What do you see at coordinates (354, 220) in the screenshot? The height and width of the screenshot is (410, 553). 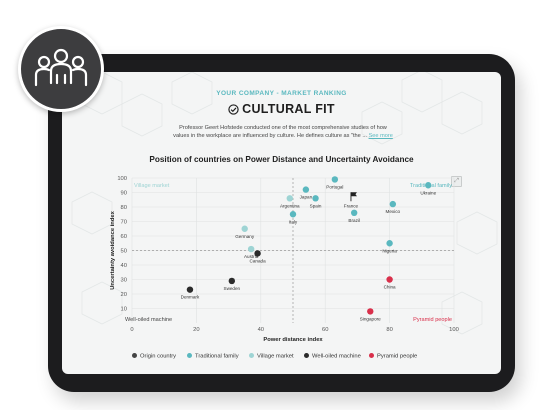 I see `data-point-label: Brazil` at bounding box center [354, 220].